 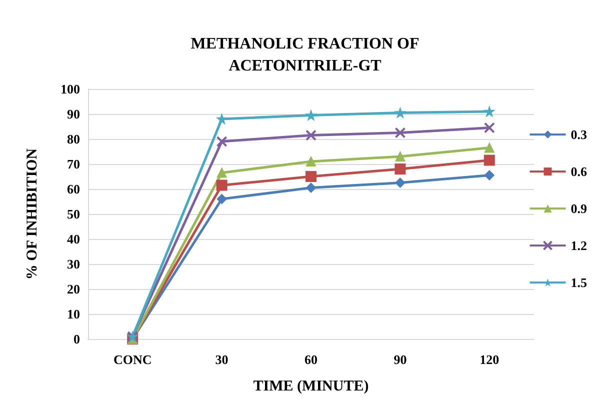 What do you see at coordinates (579, 208) in the screenshot?
I see `legend-label: 0.9` at bounding box center [579, 208].